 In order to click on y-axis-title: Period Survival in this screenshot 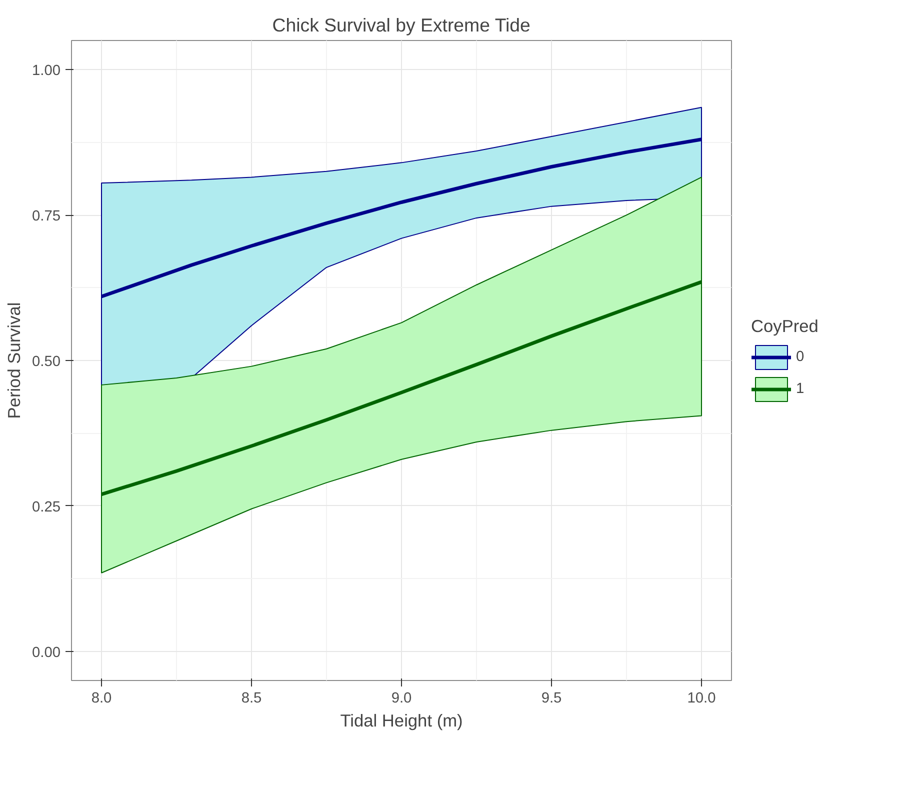, I will do `click(14, 360)`.